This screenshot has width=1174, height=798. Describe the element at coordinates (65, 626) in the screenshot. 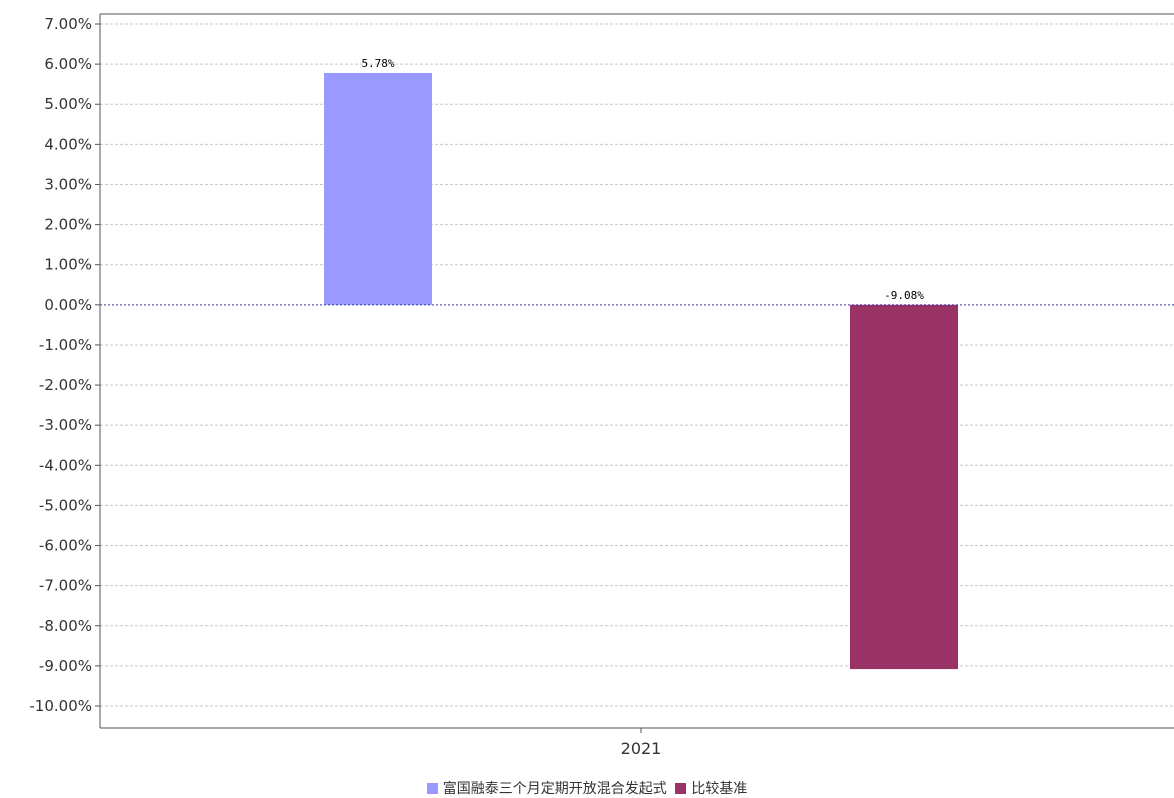

I see `y-tick-label: -8.00%` at that location.